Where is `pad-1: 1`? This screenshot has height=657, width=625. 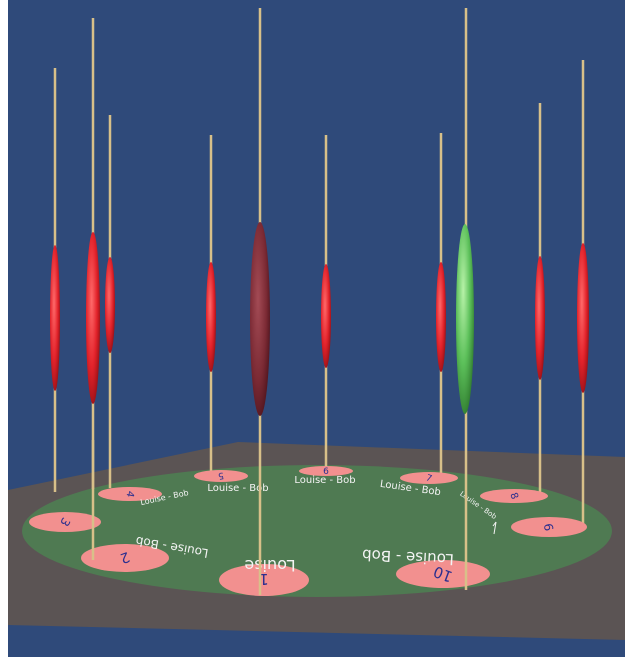 pad-1: 1 is located at coordinates (264, 580).